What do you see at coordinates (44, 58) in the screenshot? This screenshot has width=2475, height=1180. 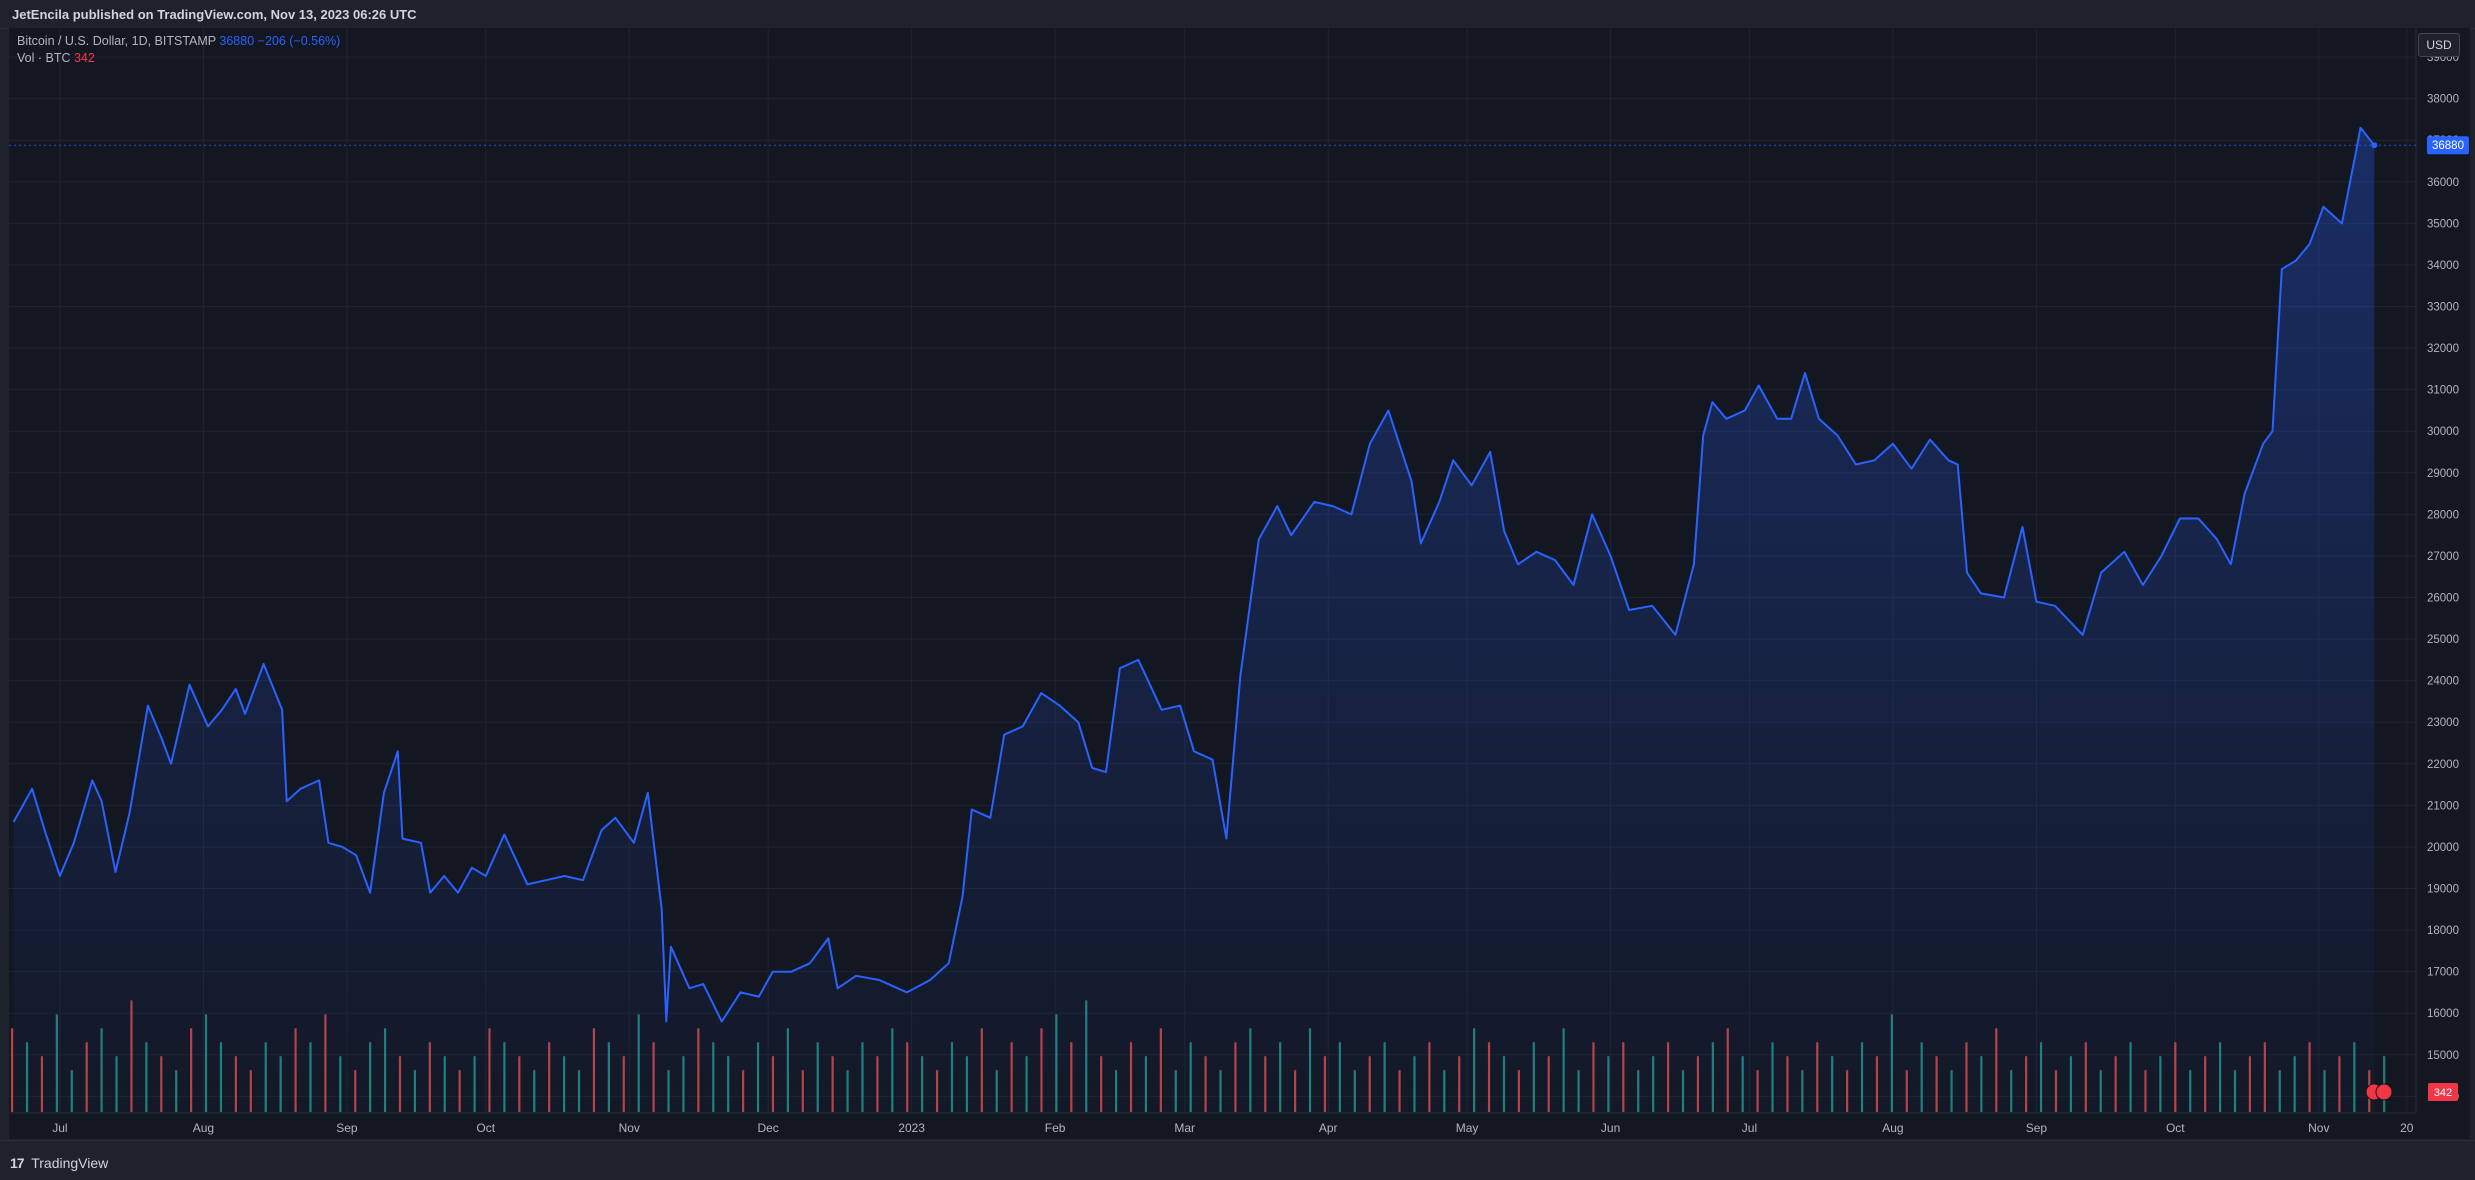 I see `legend-volume-label: Vol · BTC` at bounding box center [44, 58].